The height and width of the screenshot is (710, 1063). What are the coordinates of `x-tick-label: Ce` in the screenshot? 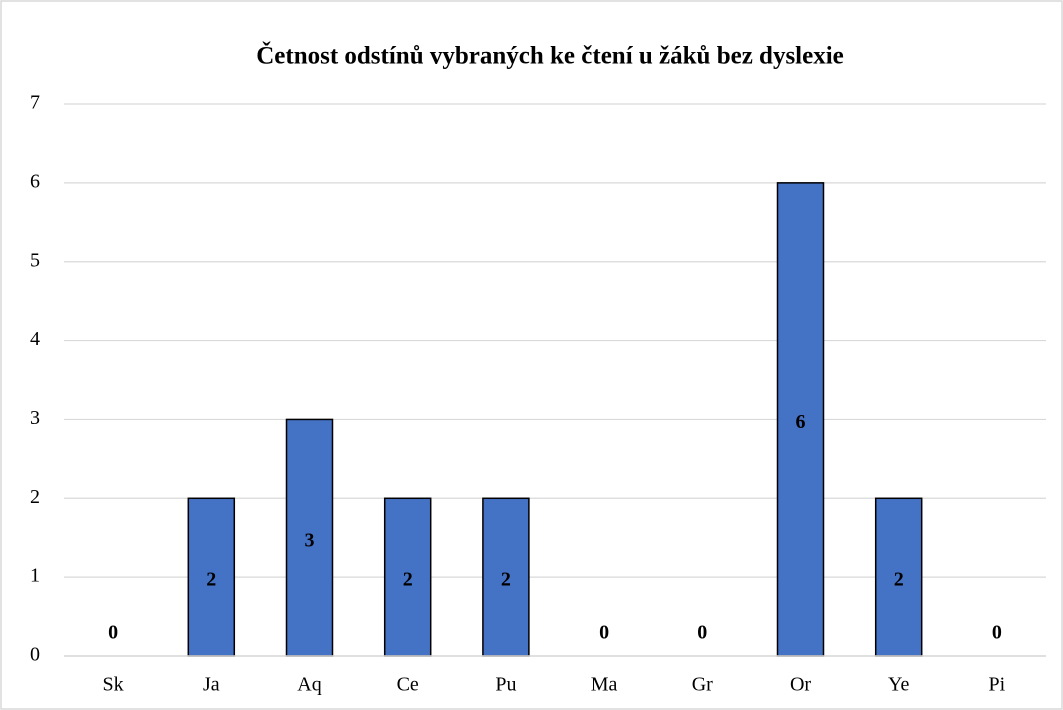 It's located at (408, 685).